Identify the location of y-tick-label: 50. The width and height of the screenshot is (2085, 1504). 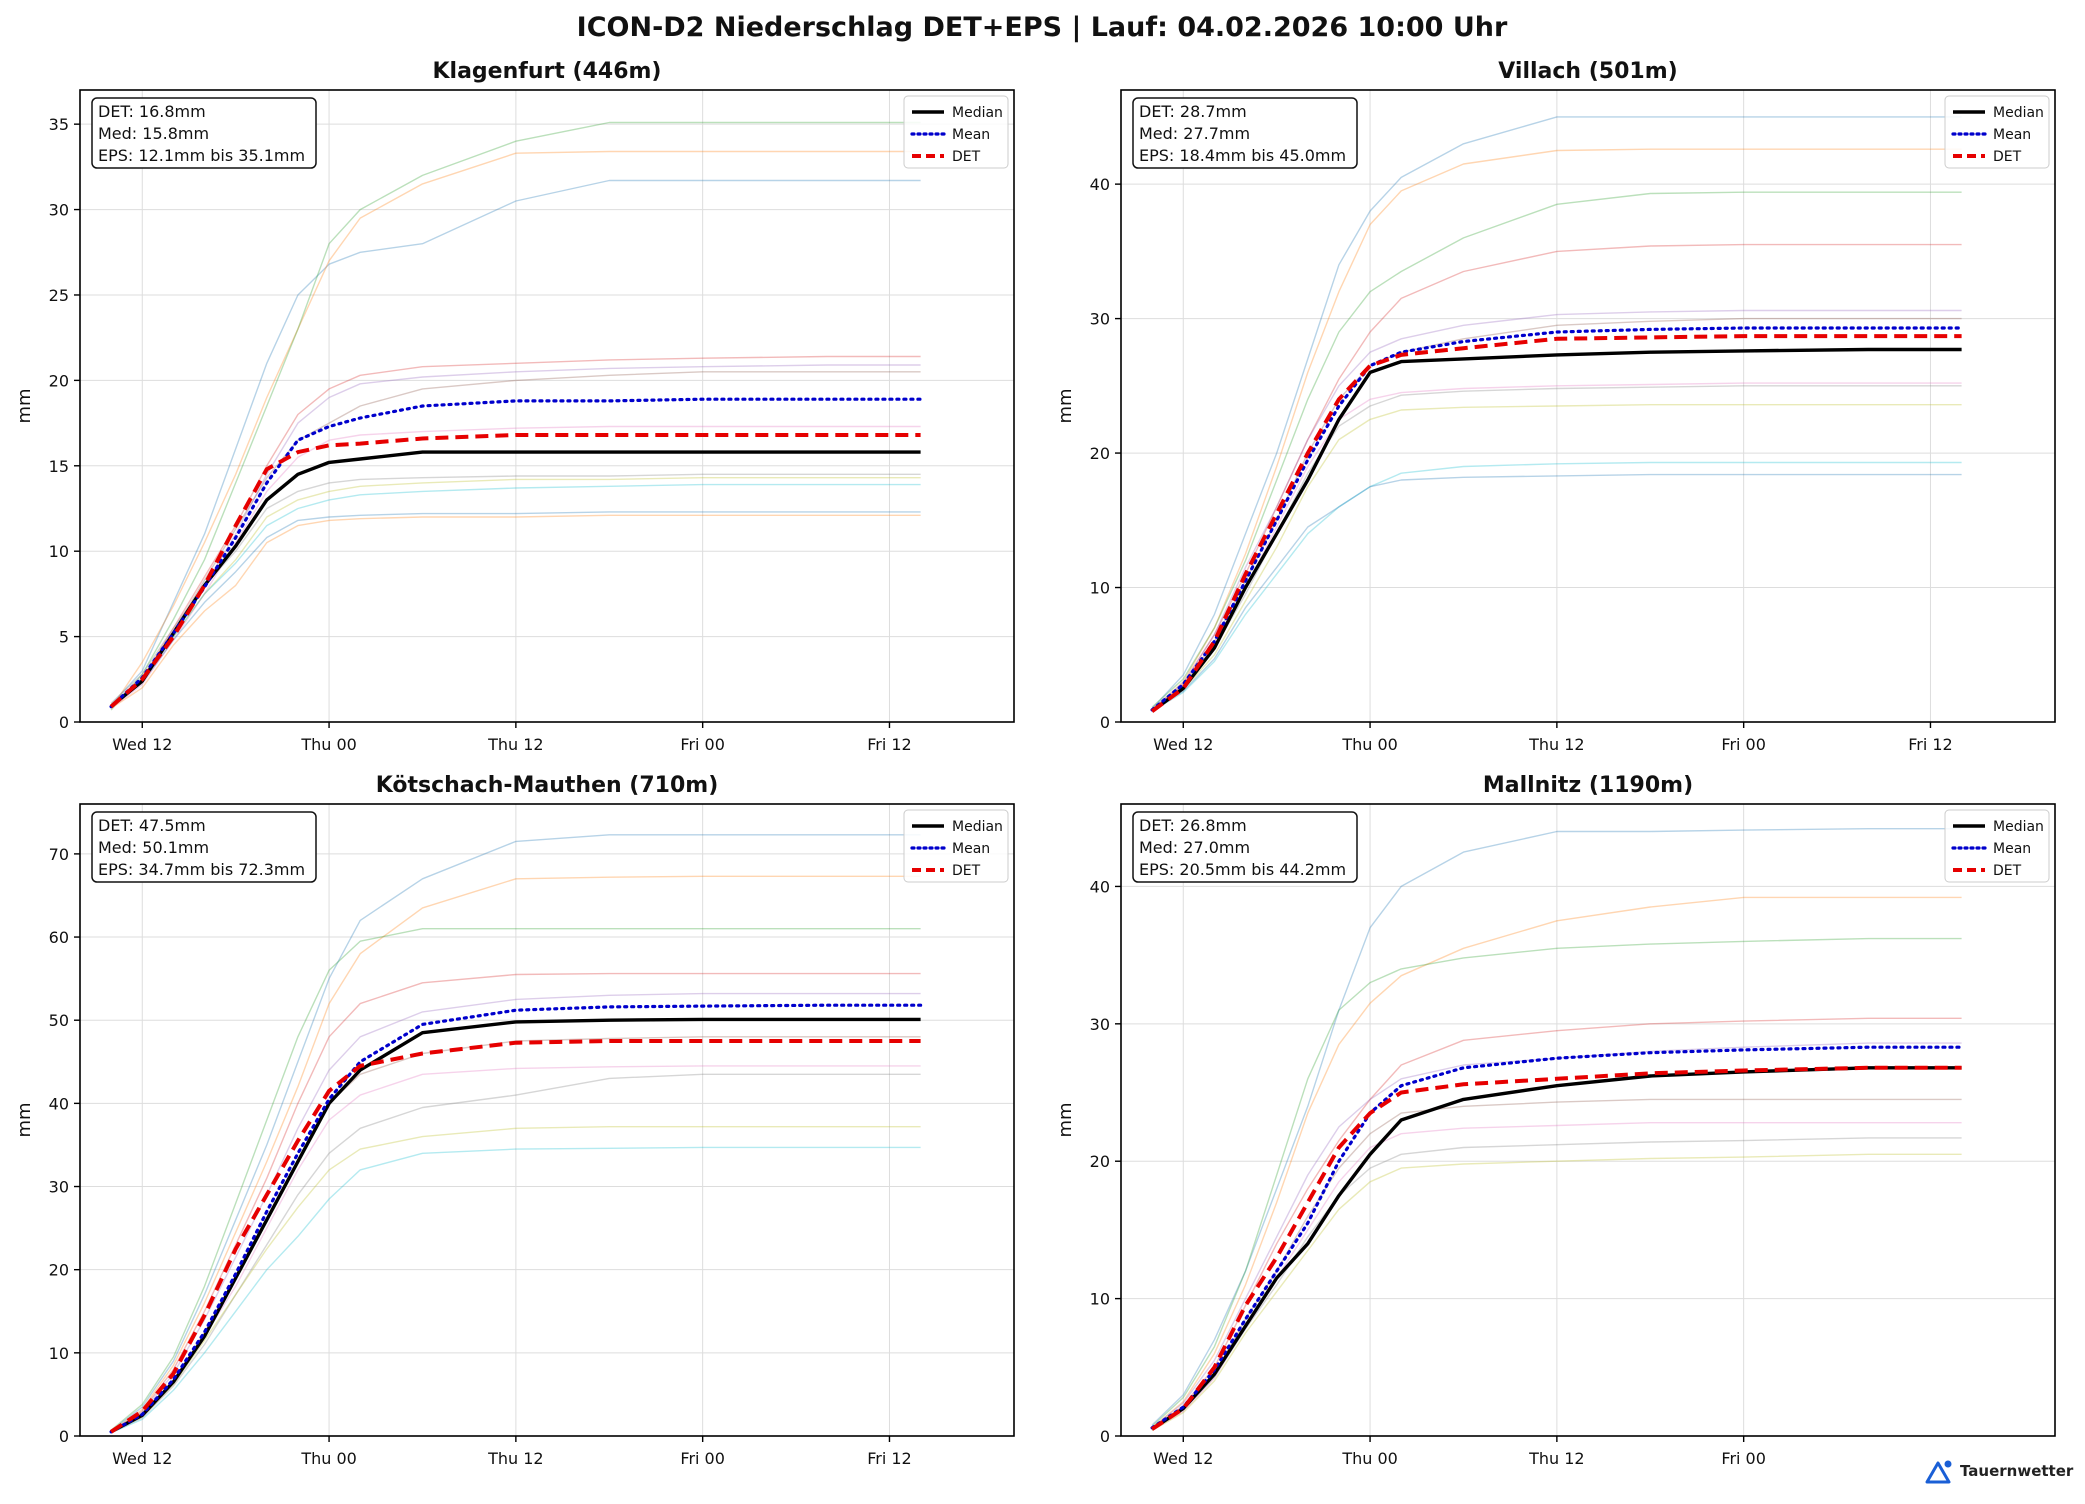
(59, 1020).